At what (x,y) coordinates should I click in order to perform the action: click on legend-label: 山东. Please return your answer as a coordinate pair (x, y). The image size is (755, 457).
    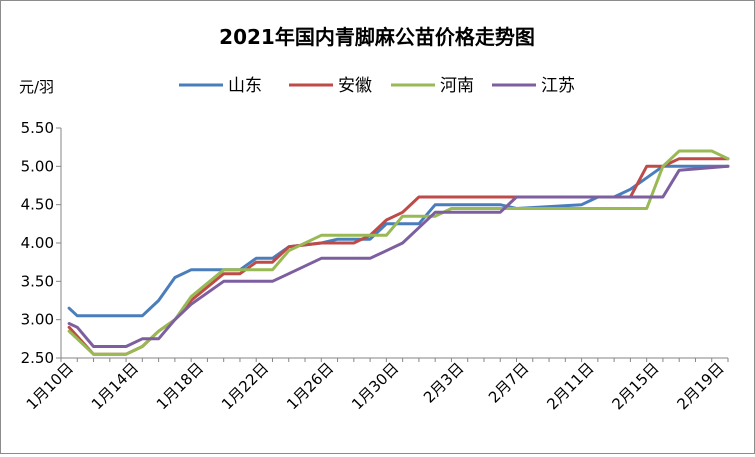
    Looking at the image, I should click on (245, 86).